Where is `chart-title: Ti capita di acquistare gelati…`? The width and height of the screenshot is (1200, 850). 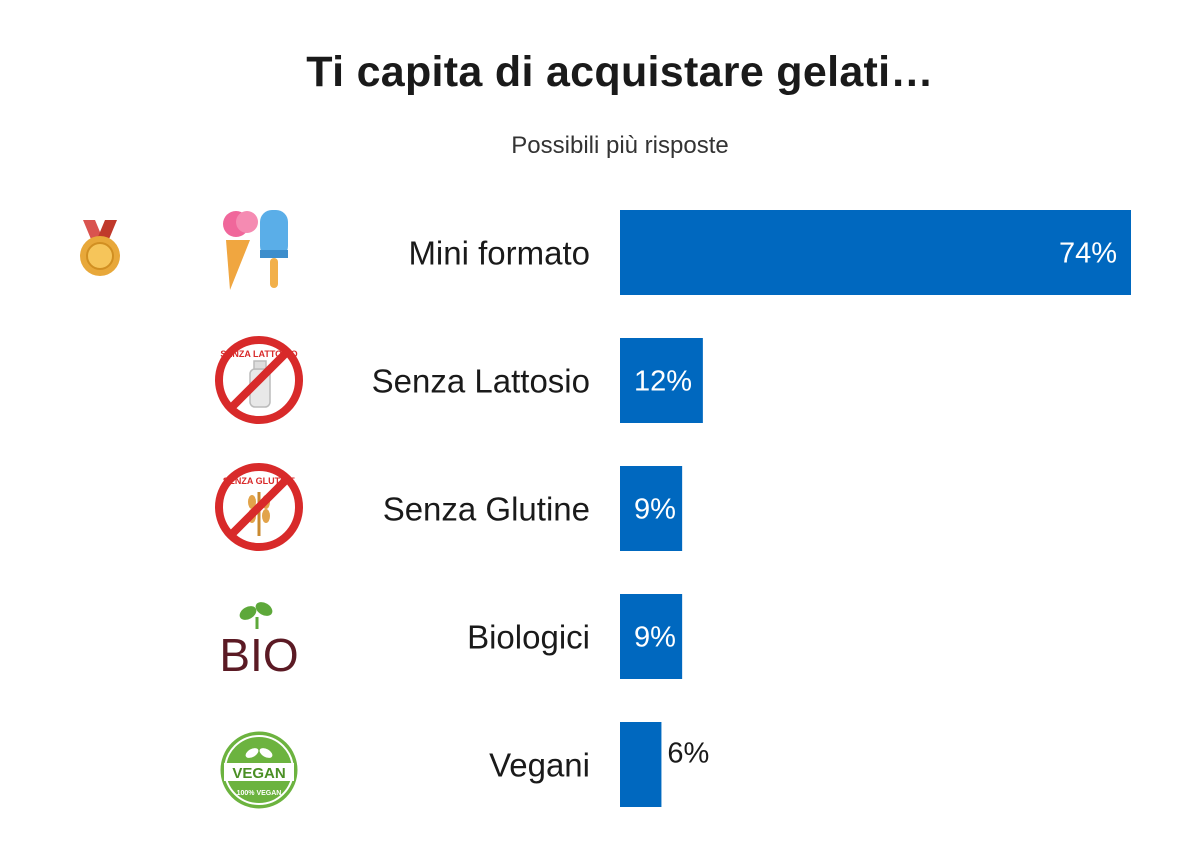 chart-title: Ti capita di acquistare gelati… is located at coordinates (620, 72).